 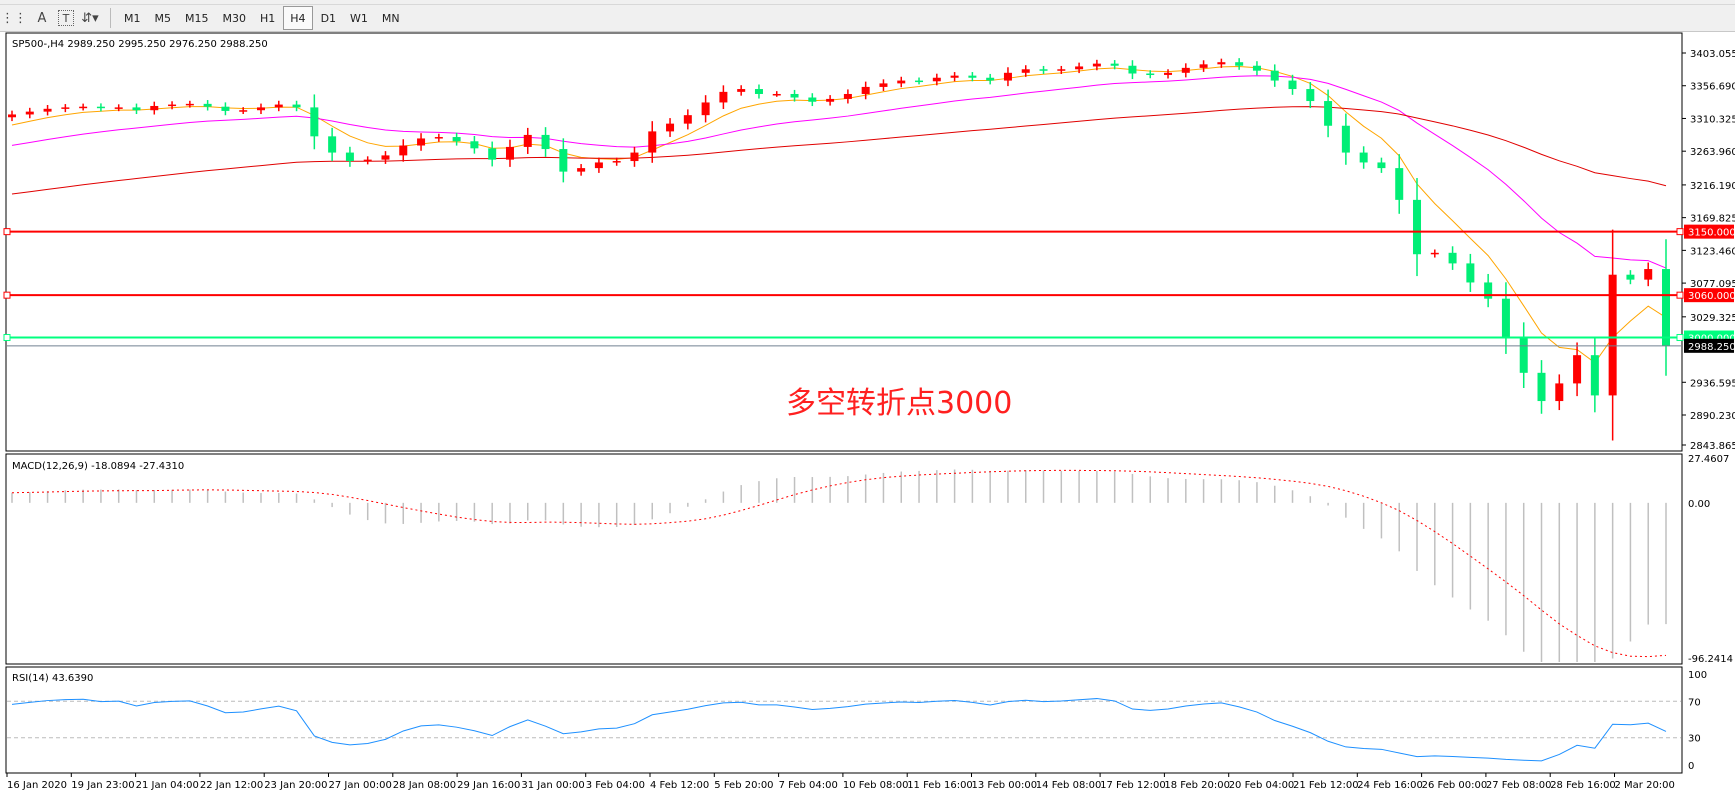 I want to click on timeframe-m30: M30, so click(x=234, y=18).